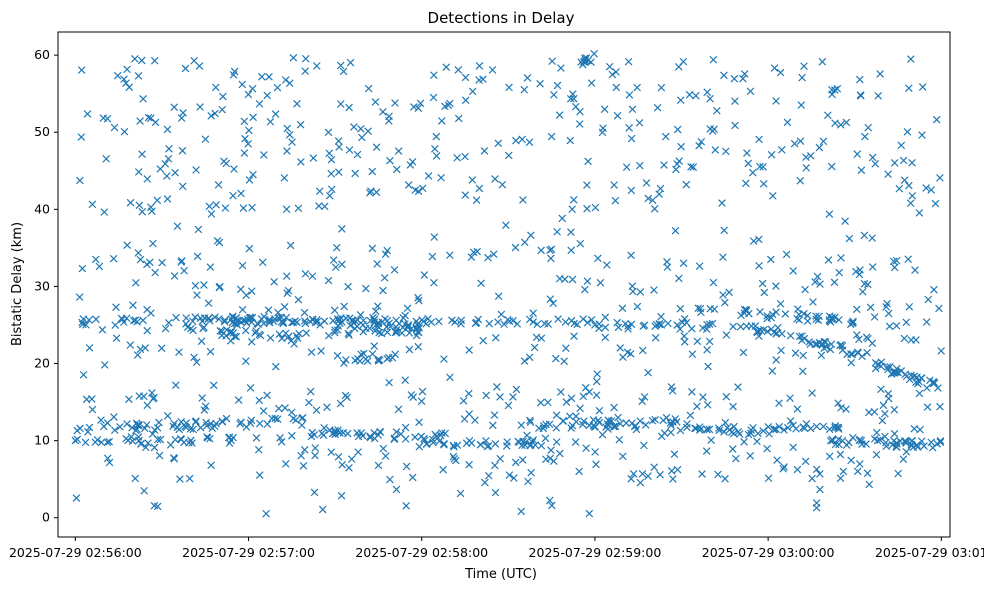 This screenshot has height=590, width=984. What do you see at coordinates (501, 18) in the screenshot?
I see `chart-title: Detections in Delay` at bounding box center [501, 18].